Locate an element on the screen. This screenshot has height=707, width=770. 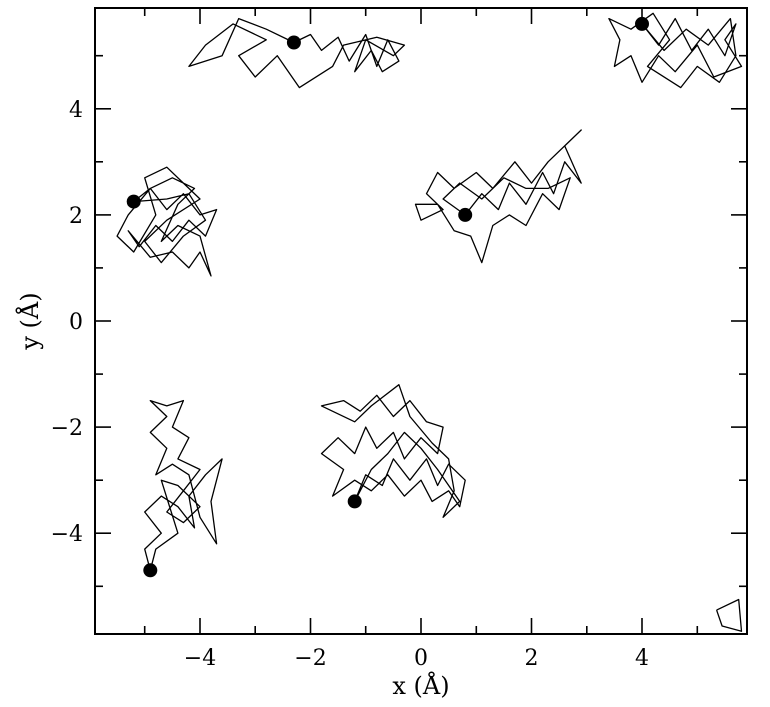
x-tick-label: 0 is located at coordinates (421, 658).